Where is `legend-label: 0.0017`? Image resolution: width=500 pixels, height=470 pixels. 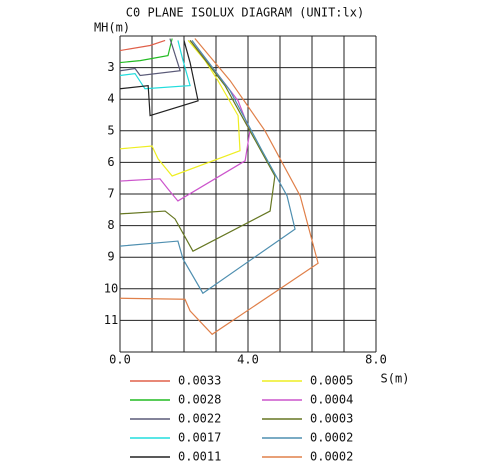 legend-label: 0.0017 is located at coordinates (199, 438).